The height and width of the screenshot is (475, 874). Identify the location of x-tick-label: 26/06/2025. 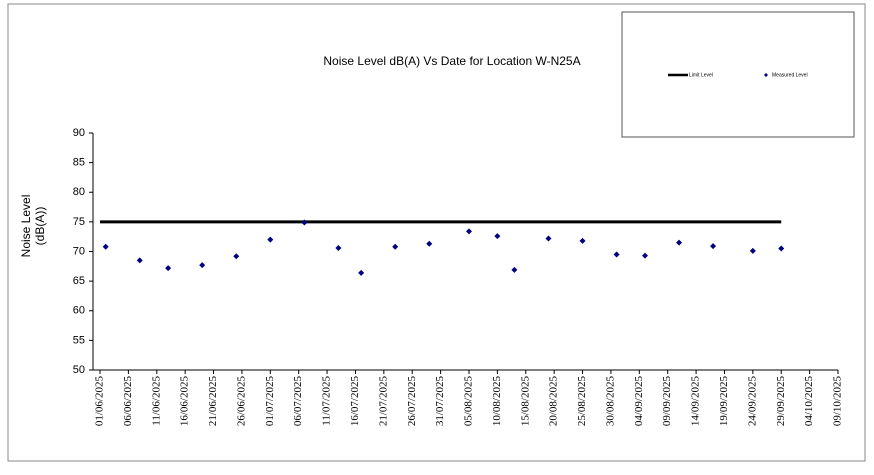
(241, 401).